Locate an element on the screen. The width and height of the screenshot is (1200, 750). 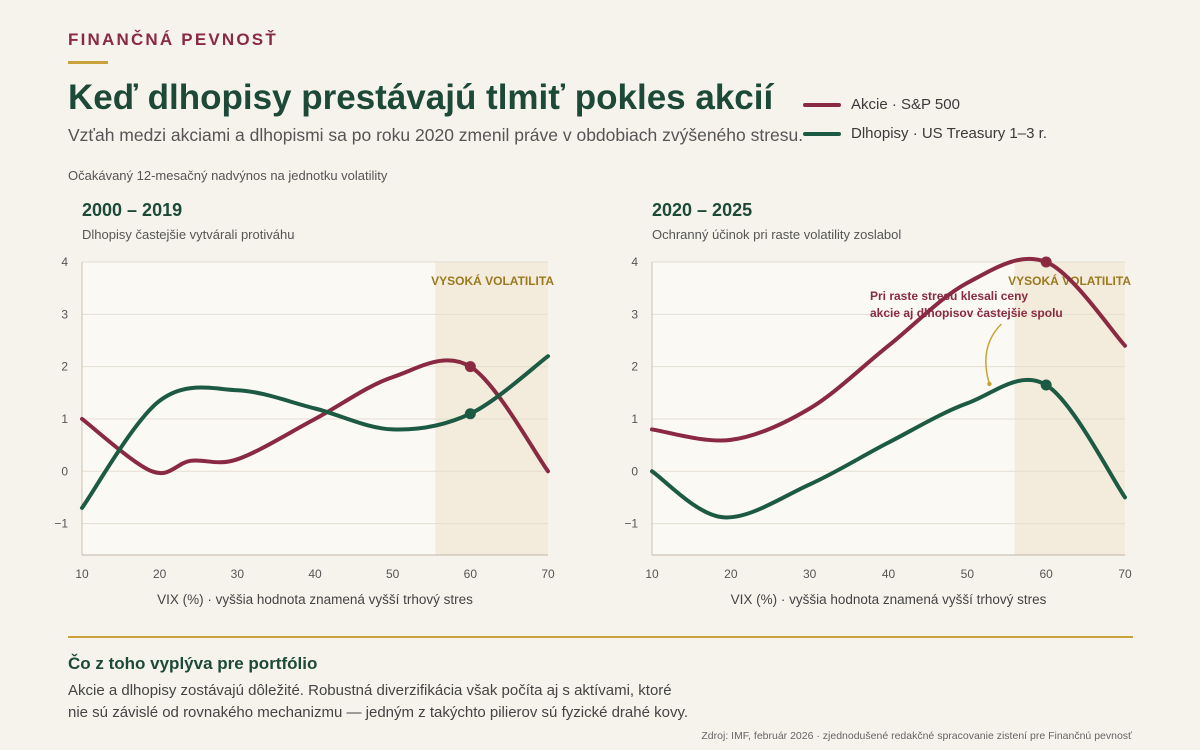
x-tick-label-1-2: 30 is located at coordinates (810, 574).